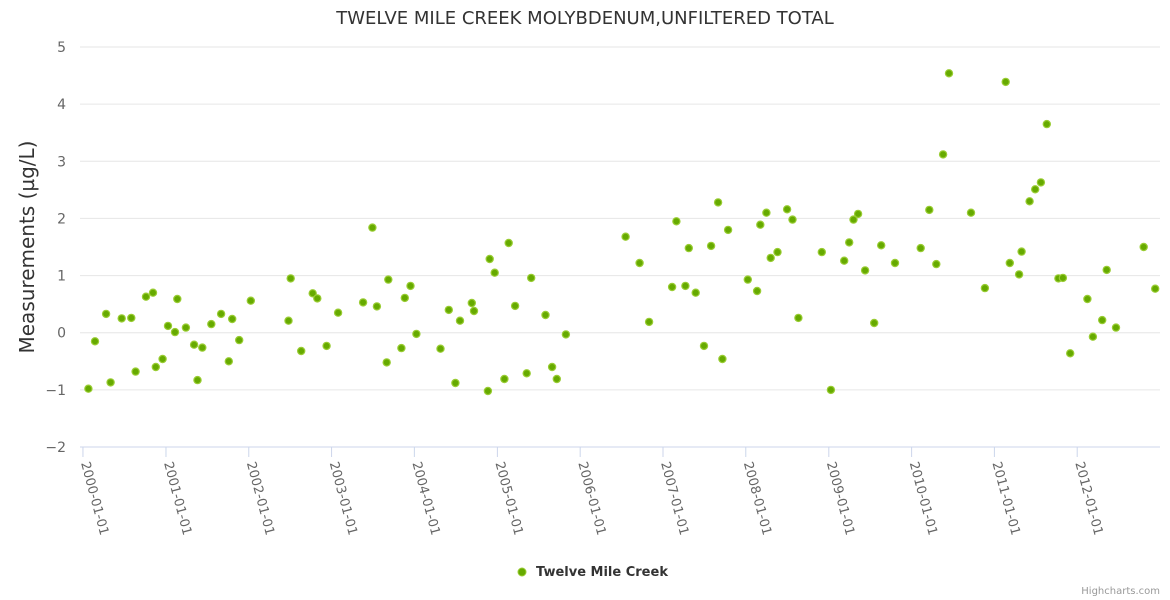 Image resolution: width=1170 pixels, height=600 pixels. Describe the element at coordinates (522, 572) in the screenshot. I see `legend-marker-icon` at that location.